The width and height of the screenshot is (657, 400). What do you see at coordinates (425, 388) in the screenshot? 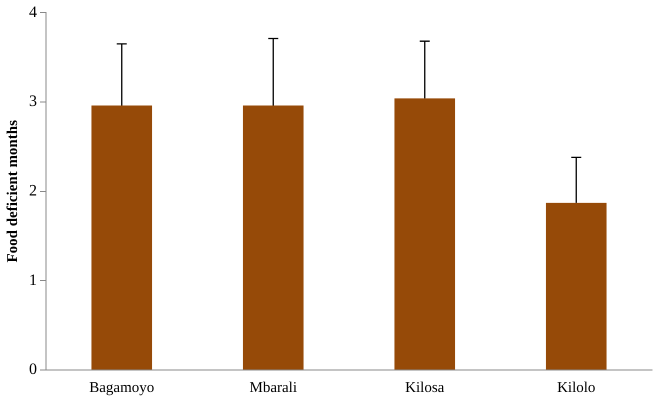
I see `x-tick-label: Kilosa` at bounding box center [425, 388].